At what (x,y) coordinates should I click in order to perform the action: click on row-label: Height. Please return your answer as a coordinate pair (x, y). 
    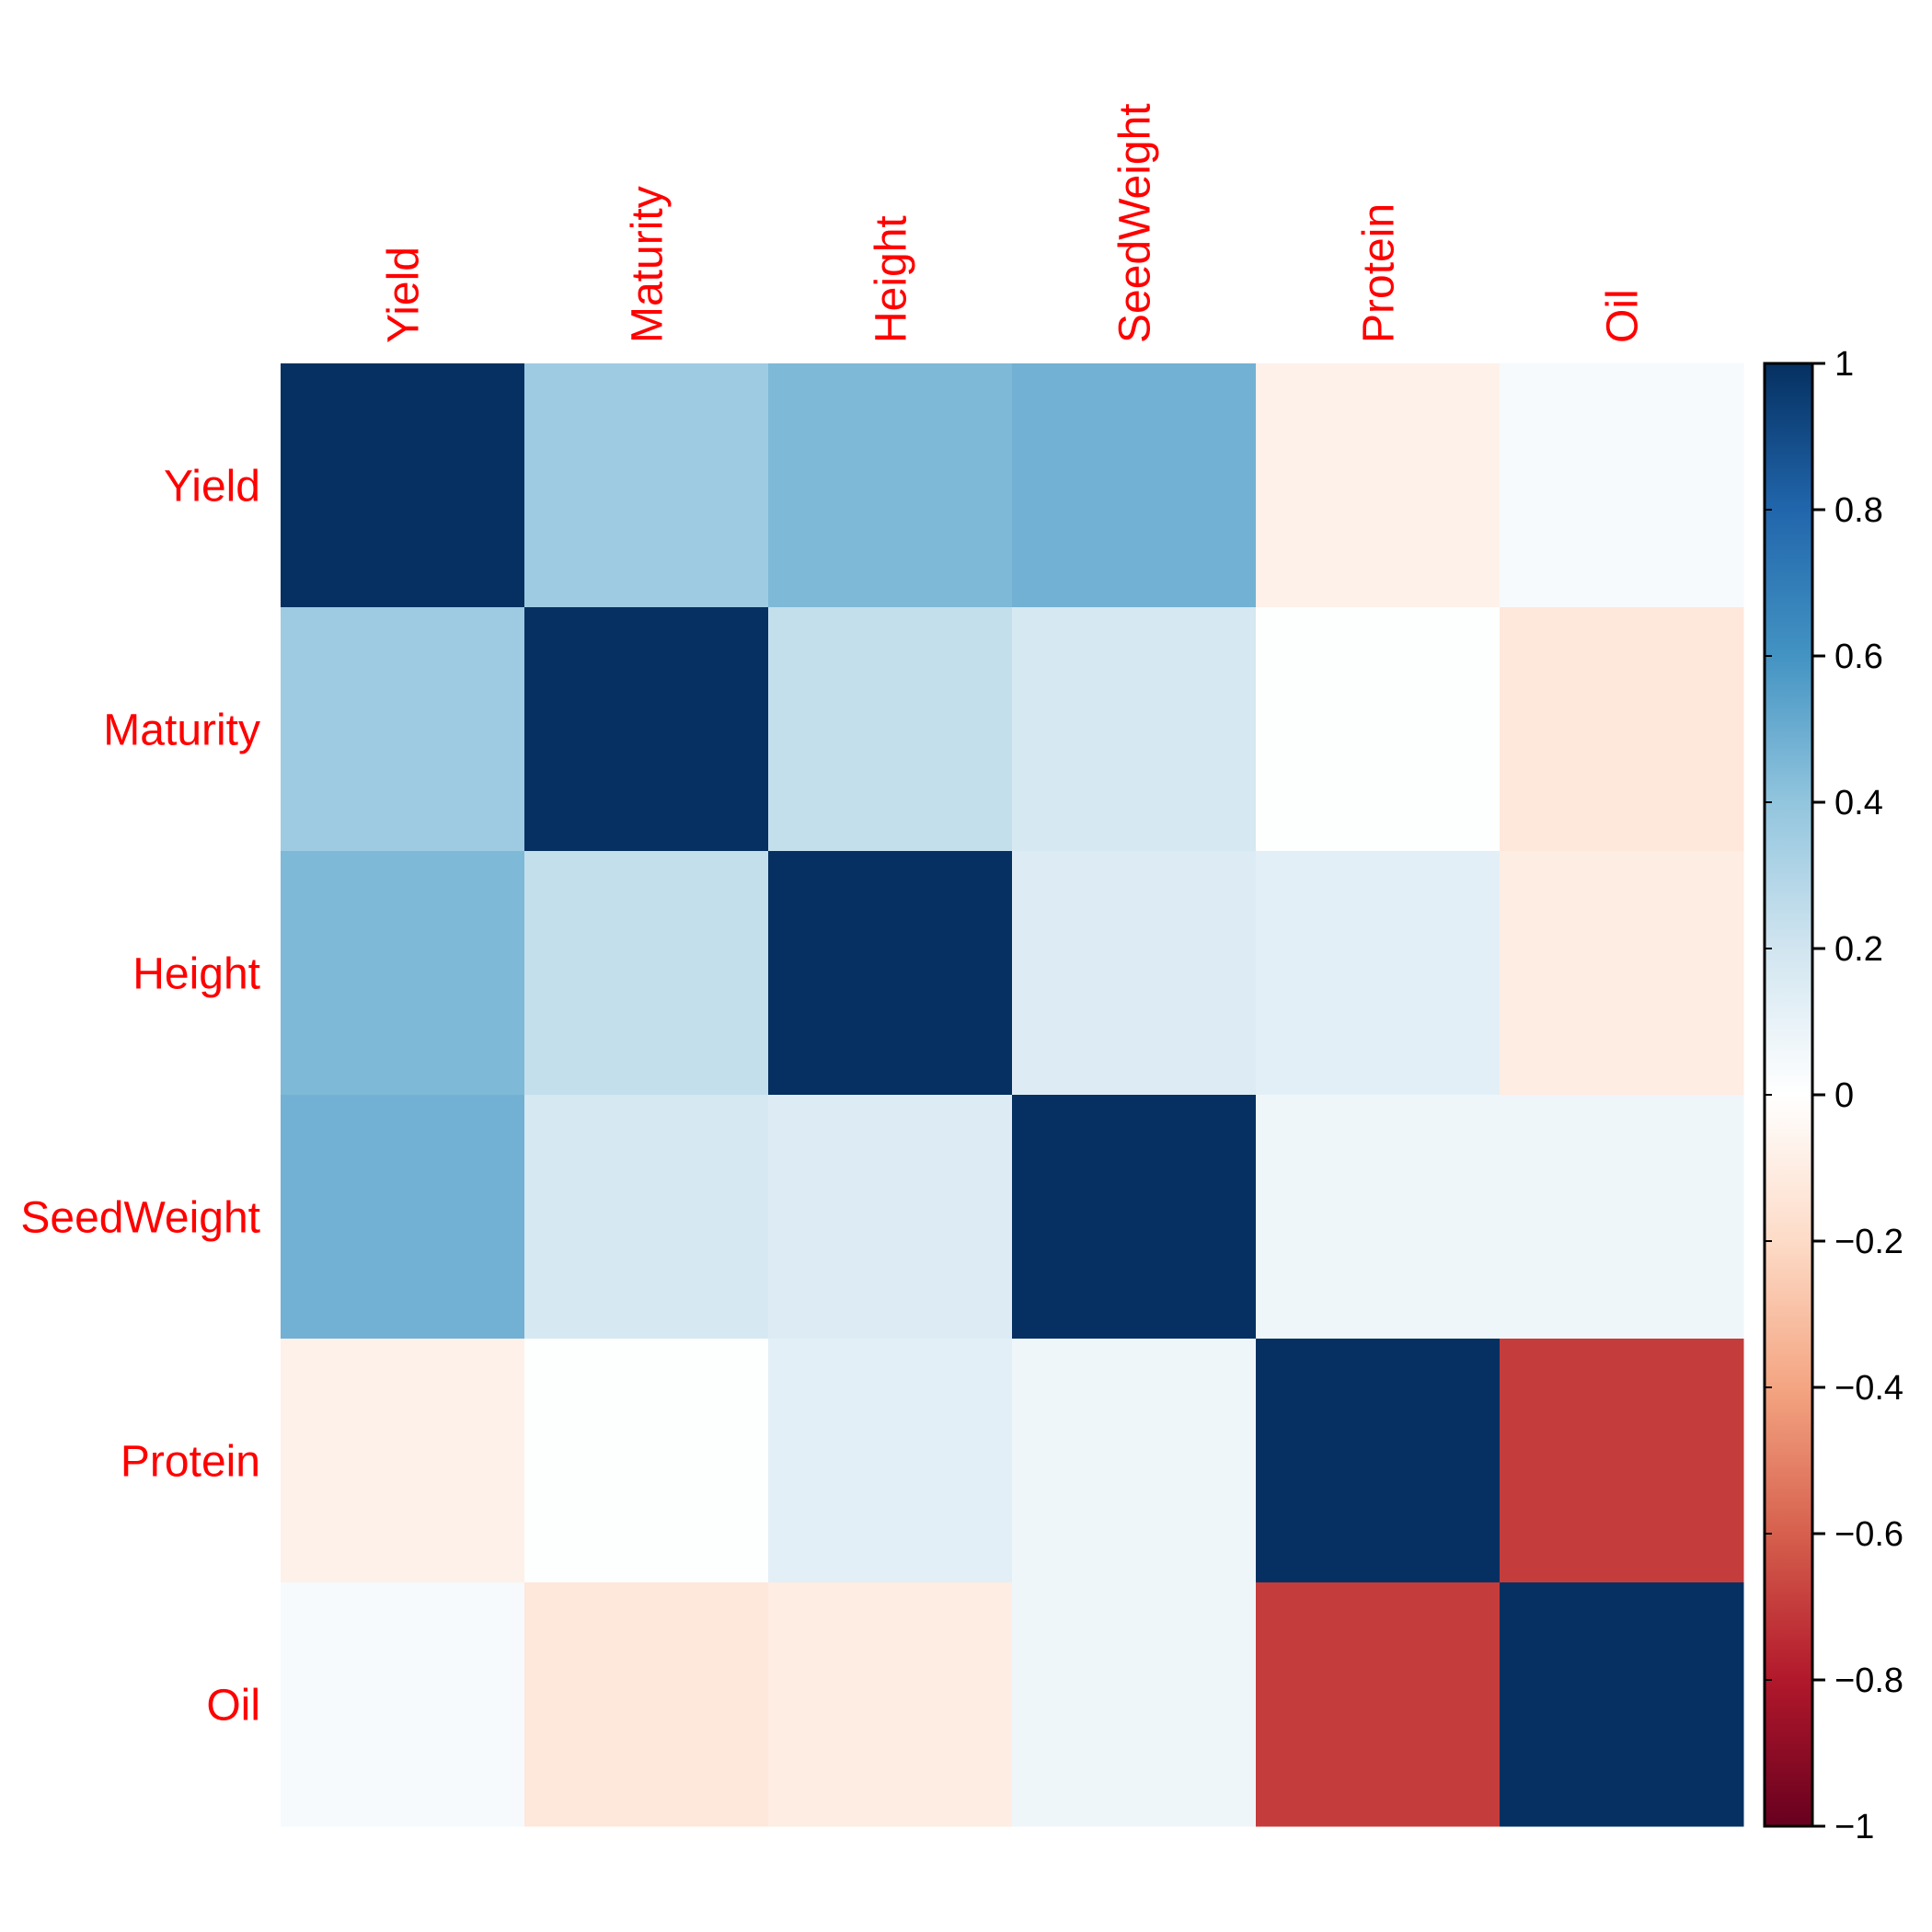
    Looking at the image, I should click on (196, 974).